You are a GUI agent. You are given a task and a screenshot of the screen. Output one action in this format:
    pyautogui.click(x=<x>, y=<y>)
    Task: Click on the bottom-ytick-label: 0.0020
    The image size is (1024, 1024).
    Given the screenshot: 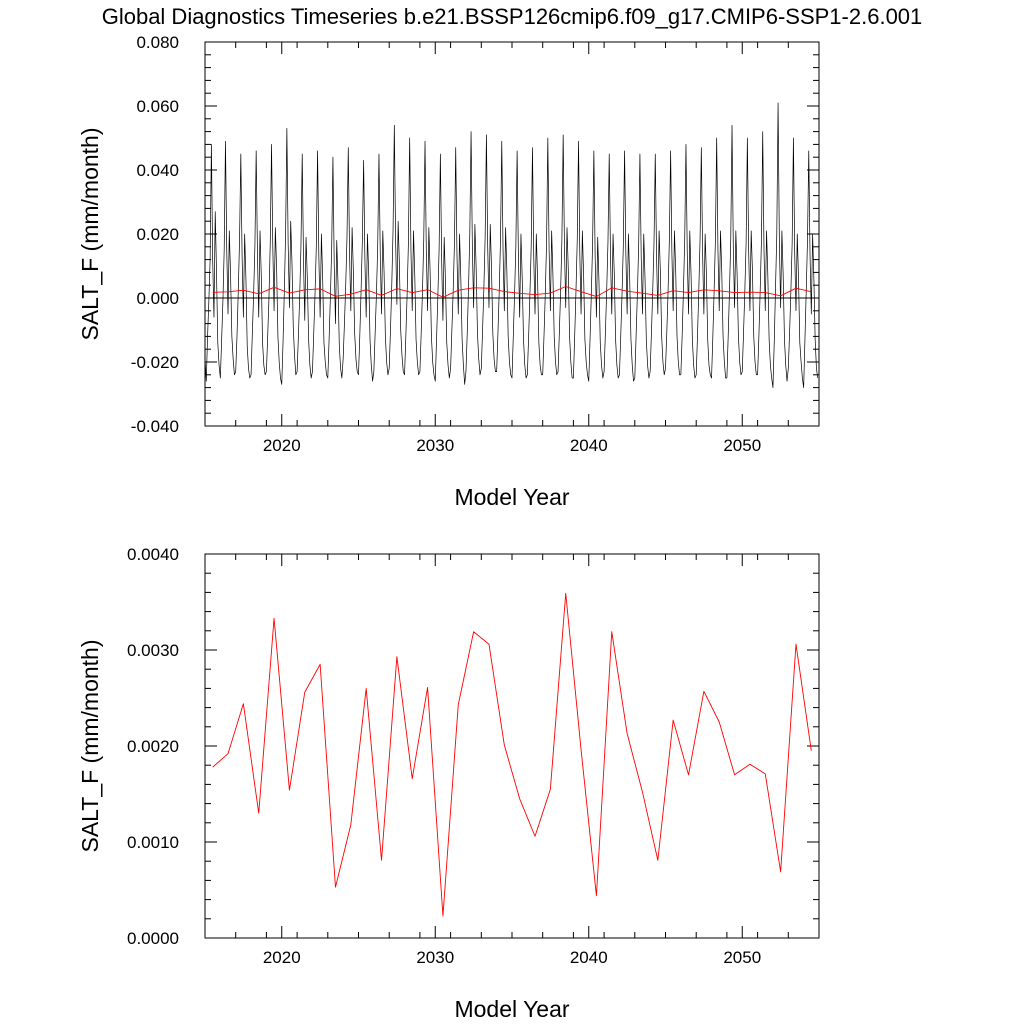 What is the action you would take?
    pyautogui.click(x=153, y=746)
    